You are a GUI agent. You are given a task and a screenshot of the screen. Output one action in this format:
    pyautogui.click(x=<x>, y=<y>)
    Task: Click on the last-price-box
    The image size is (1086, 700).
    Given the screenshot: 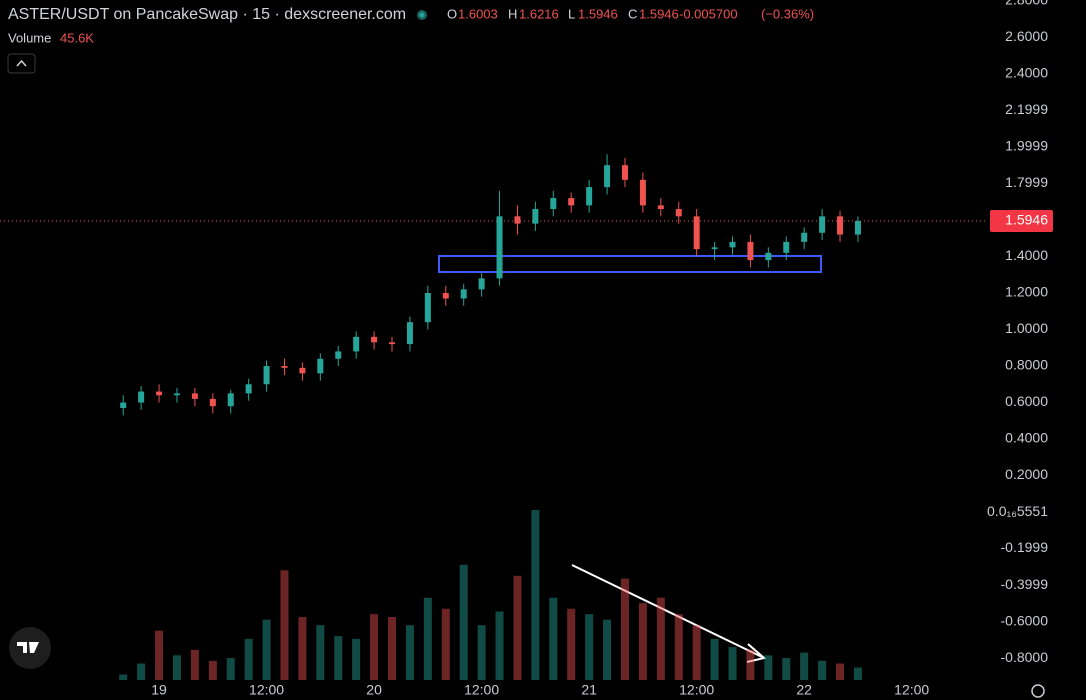 What is the action you would take?
    pyautogui.click(x=1021, y=220)
    